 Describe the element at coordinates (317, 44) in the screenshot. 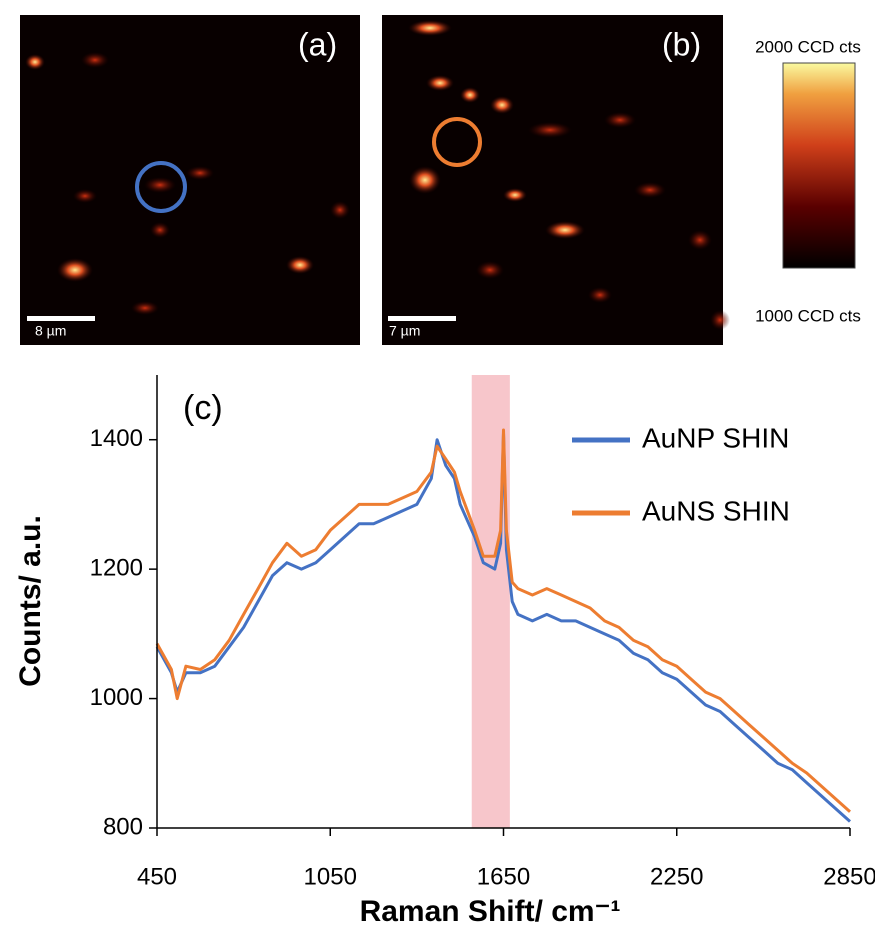

I see `panel-label: (a)` at that location.